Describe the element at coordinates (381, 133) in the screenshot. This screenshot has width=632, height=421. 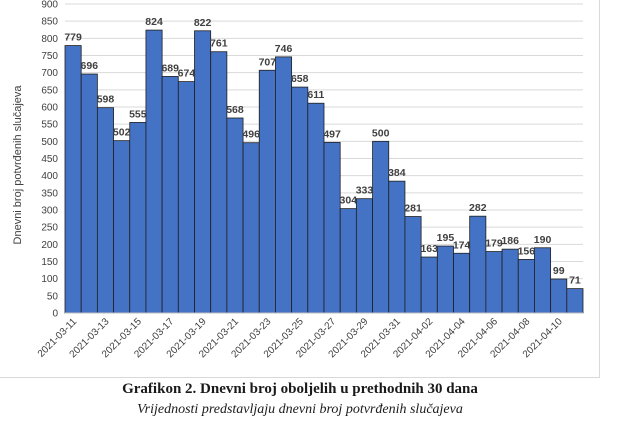
I see `data-label: 500` at that location.